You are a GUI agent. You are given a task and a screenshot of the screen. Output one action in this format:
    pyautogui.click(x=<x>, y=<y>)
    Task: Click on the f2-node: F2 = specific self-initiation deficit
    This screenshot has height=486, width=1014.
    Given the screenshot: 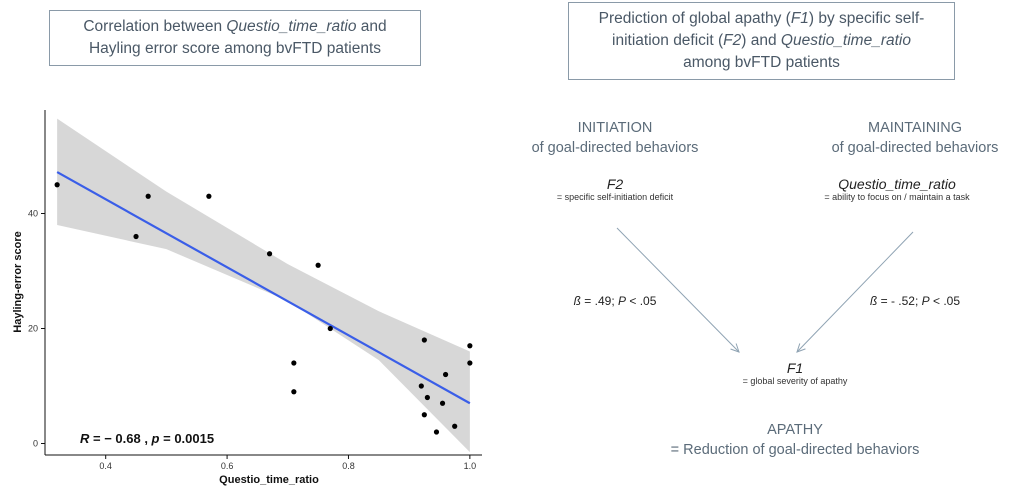 What is the action you would take?
    pyautogui.click(x=615, y=189)
    